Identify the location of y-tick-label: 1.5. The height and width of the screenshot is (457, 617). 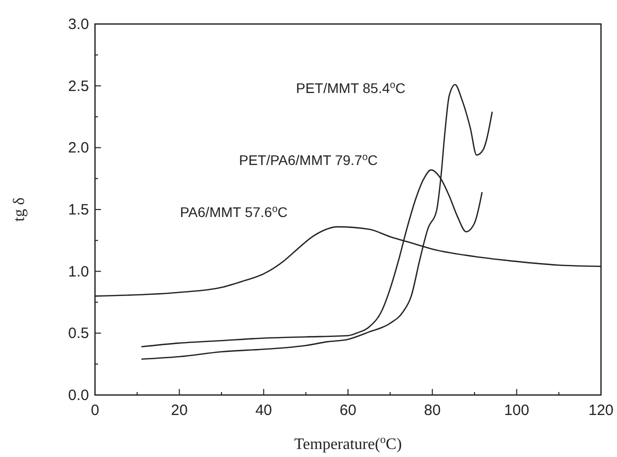
(78, 210).